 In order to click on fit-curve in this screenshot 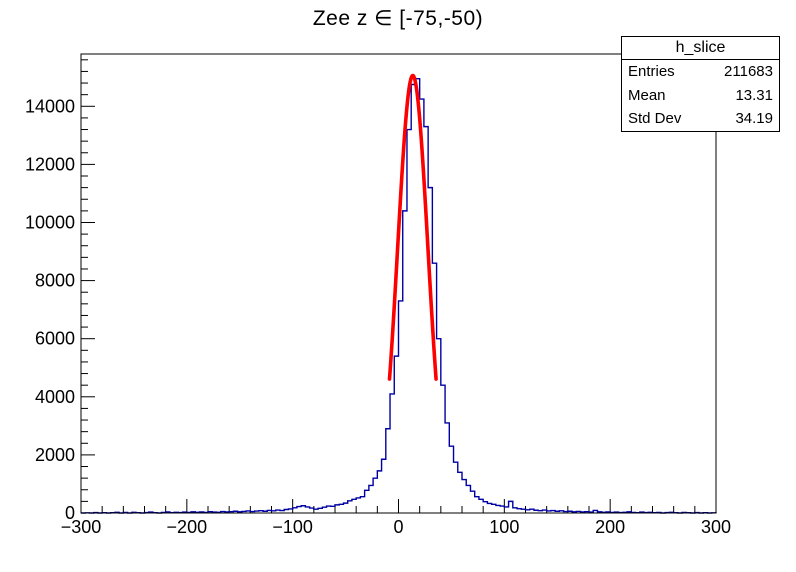, I will do `click(412, 227)`.